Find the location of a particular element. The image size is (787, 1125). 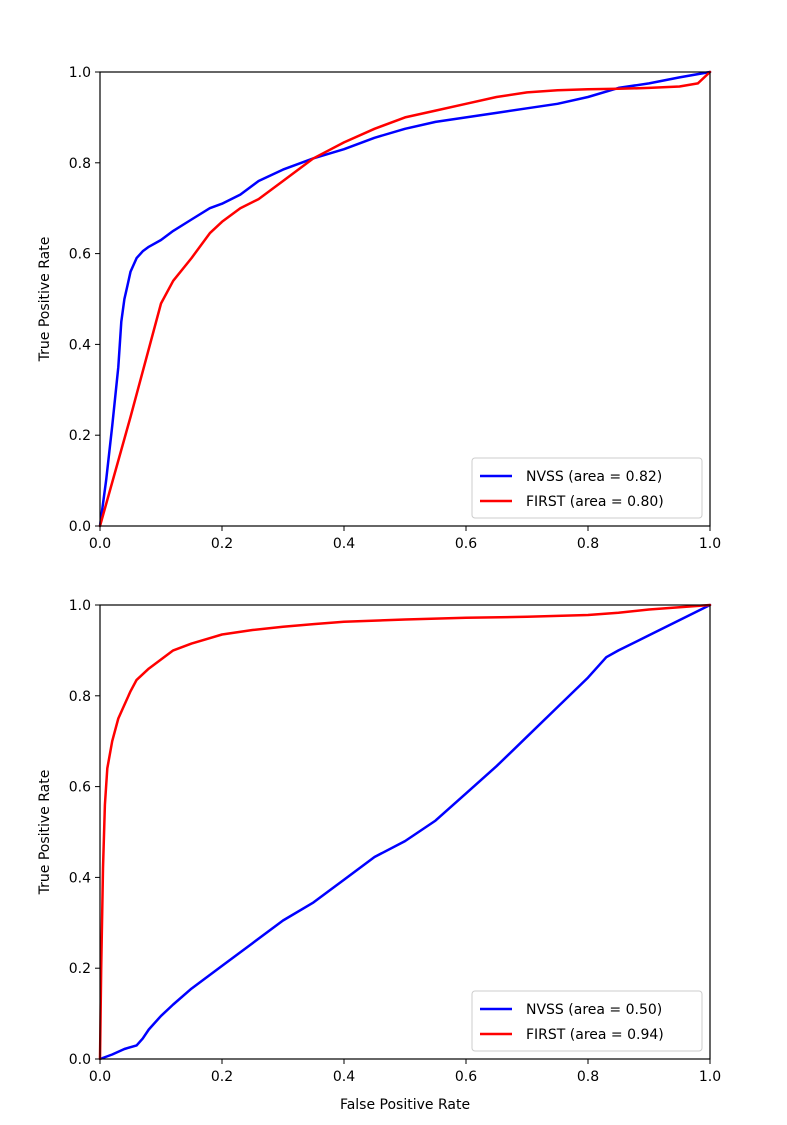

legend-label-nvss: NVSS (area = 0.50) is located at coordinates (594, 1010).